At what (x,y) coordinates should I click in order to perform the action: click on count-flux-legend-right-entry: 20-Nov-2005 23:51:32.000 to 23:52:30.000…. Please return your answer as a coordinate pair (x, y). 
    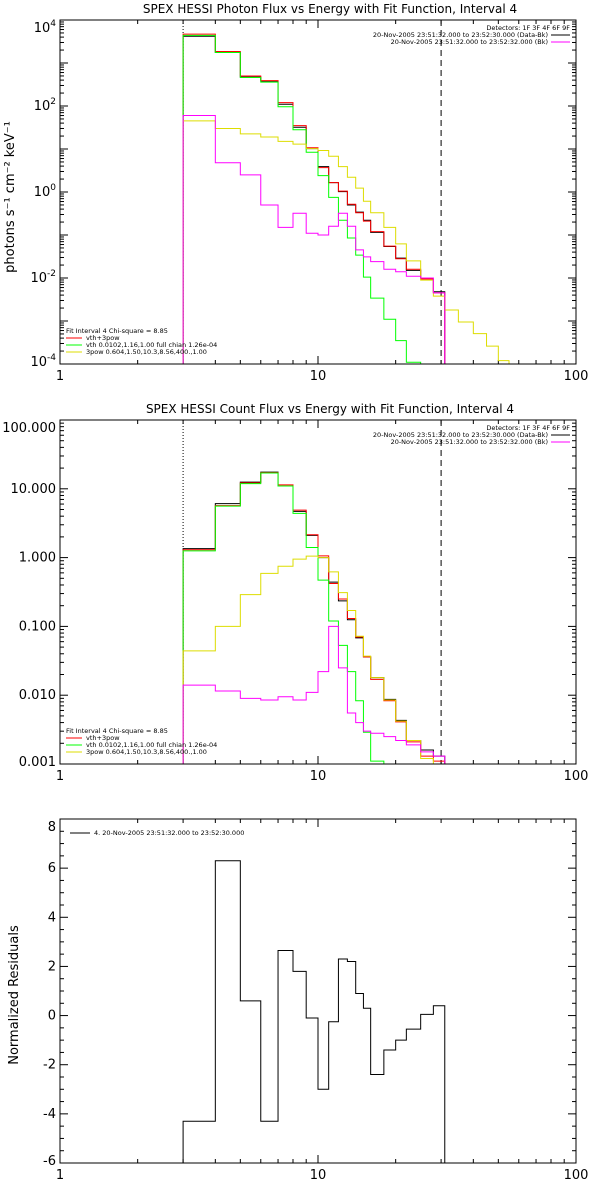
    Looking at the image, I should click on (460, 435).